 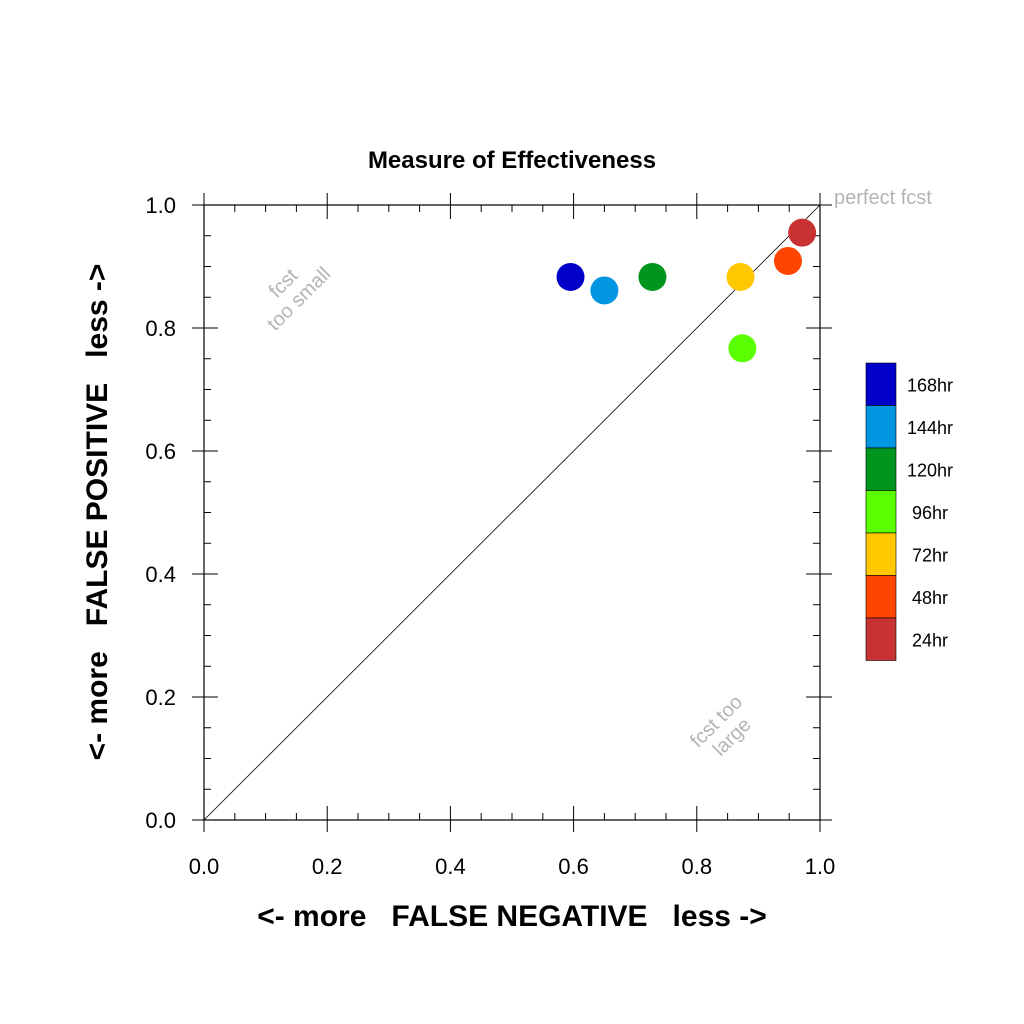 I want to click on x-axis-title: <- more FALSE NEGATIVE less ->, so click(x=512, y=916).